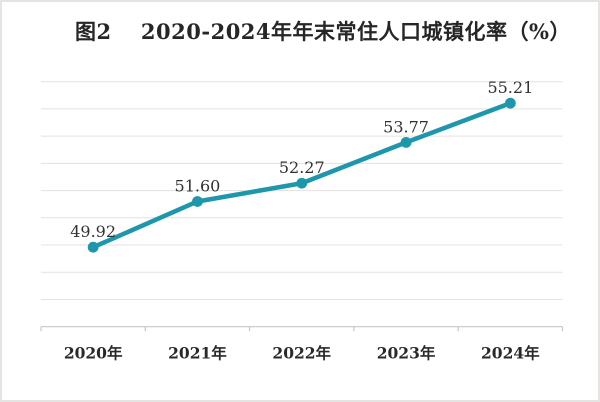  Describe the element at coordinates (198, 185) in the screenshot. I see `data-point-label: 51.60` at that location.